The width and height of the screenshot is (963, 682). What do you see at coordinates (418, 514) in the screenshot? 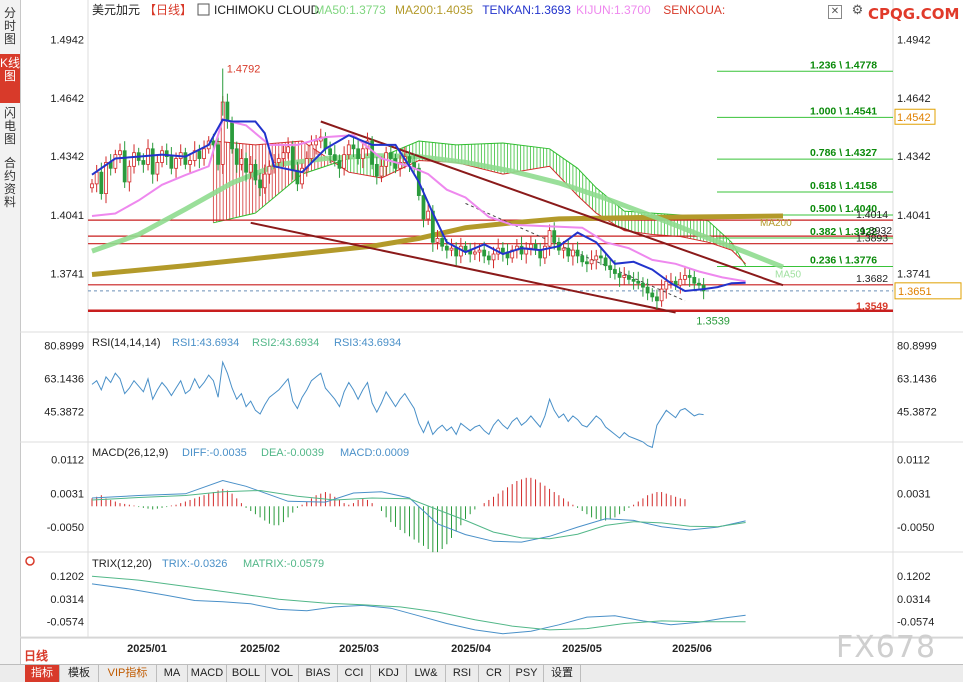
I see `macd-dea-line` at bounding box center [418, 514].